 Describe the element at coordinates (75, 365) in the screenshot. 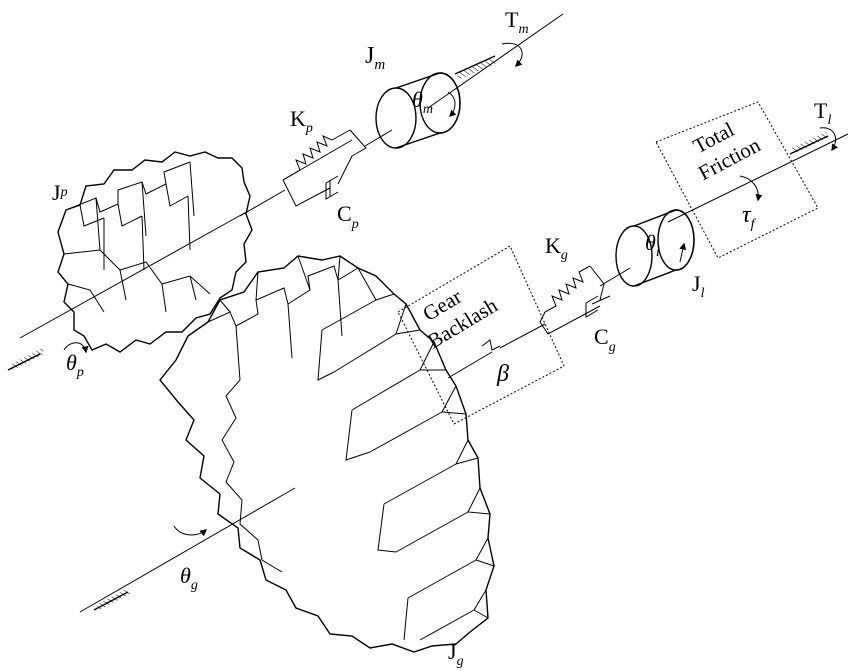

I see `theta-p-label: θp` at that location.